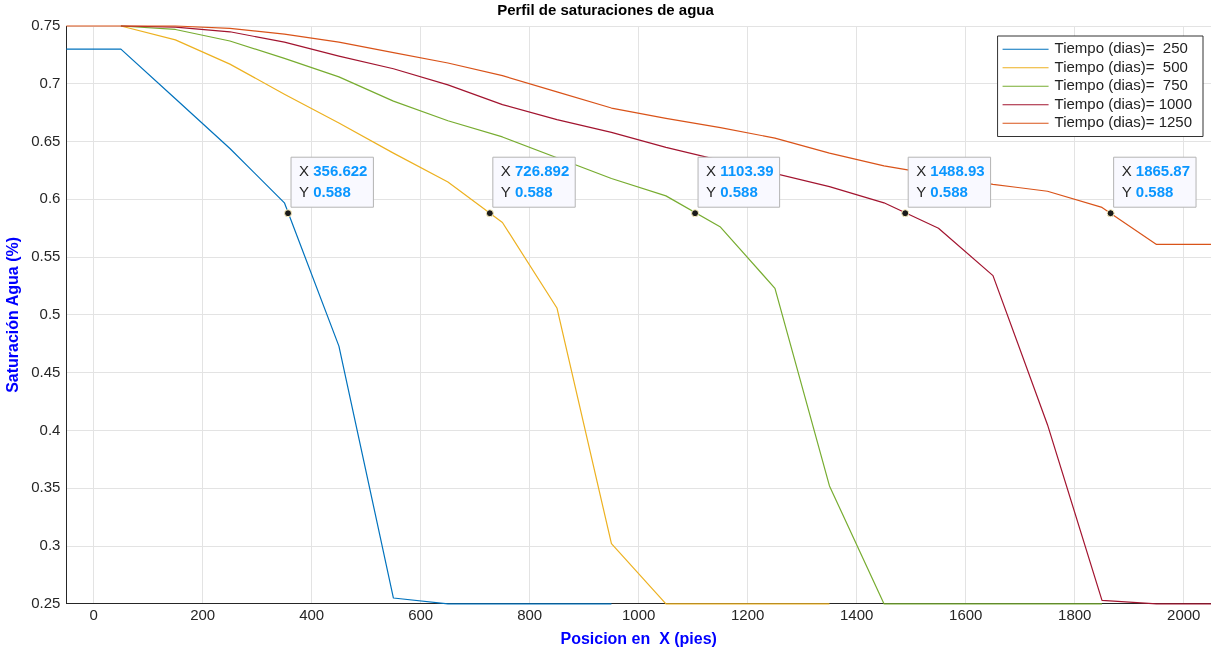 The image size is (1211, 653). Describe the element at coordinates (46, 140) in the screenshot. I see `y-tick-label: 0.65` at that location.